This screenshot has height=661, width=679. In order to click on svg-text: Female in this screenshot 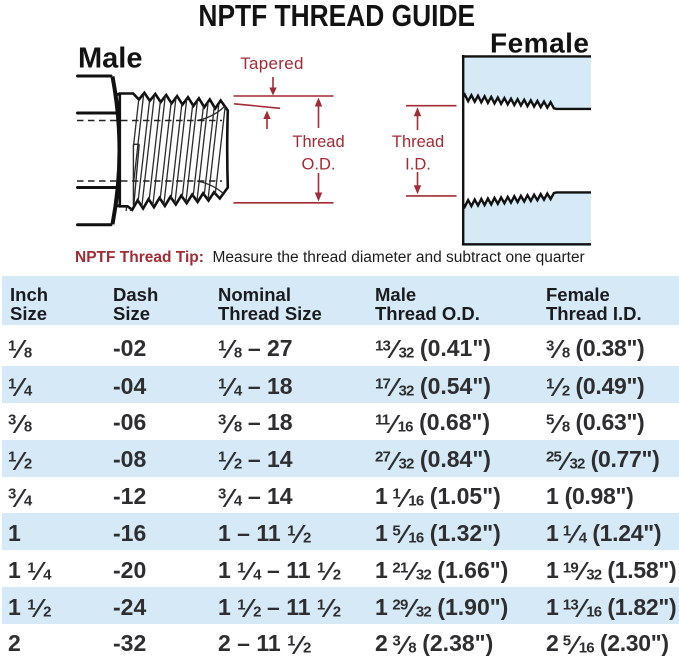, I will do `click(540, 43)`.